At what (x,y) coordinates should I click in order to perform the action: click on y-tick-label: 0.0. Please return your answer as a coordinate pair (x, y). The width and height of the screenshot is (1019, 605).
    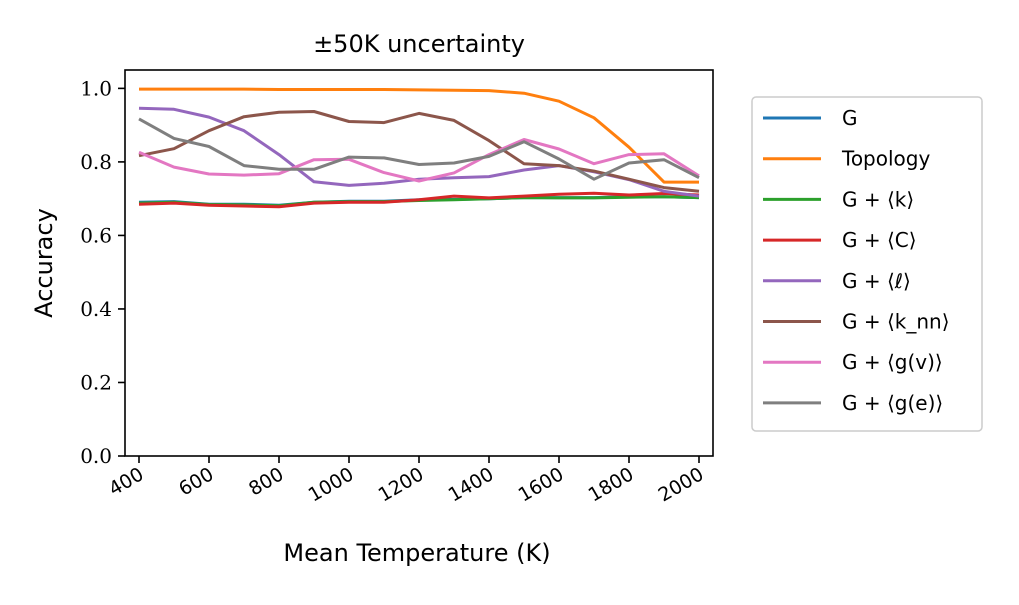
    Looking at the image, I should click on (96, 456).